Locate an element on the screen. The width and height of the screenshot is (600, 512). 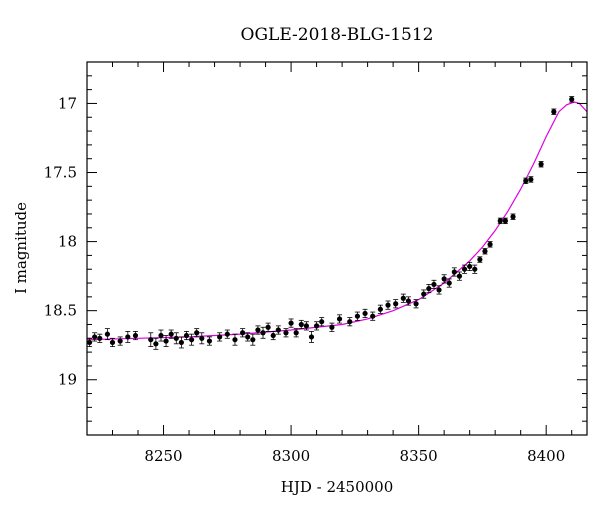
x-tick-label: 8300 is located at coordinates (291, 456).